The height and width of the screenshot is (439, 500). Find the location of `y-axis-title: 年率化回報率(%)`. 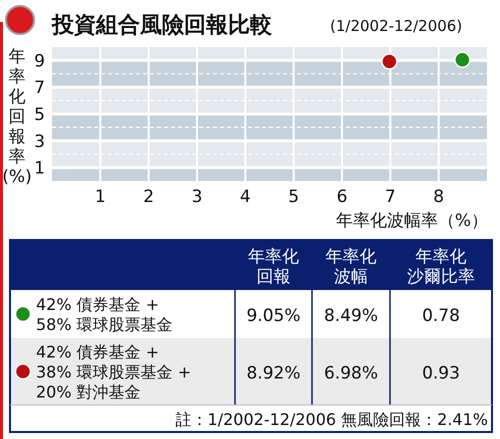

y-axis-title: 年率化回報率(%) is located at coordinates (17, 117).